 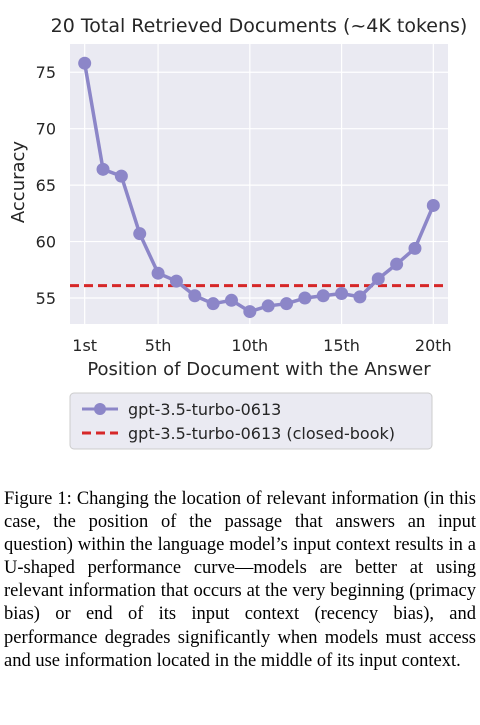 I want to click on x-tick-label: 5th, so click(x=158, y=345).